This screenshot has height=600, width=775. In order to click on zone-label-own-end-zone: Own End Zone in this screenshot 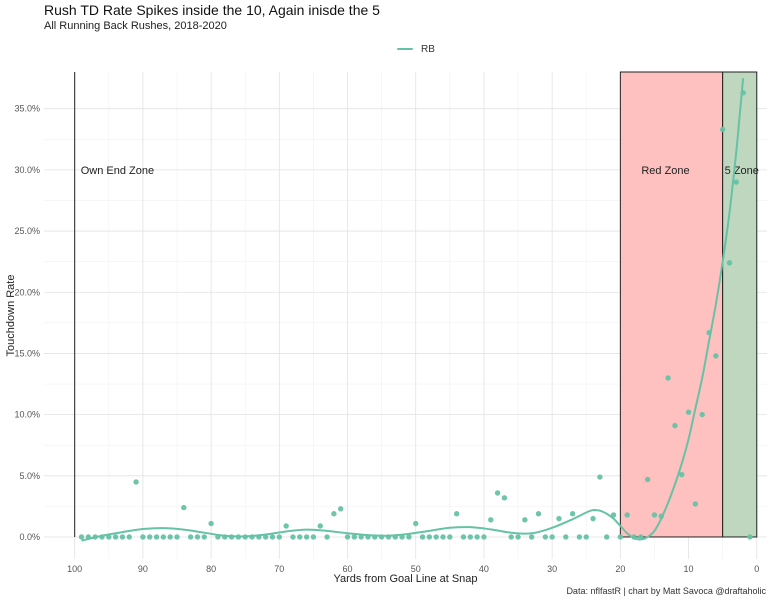, I will do `click(117, 171)`.